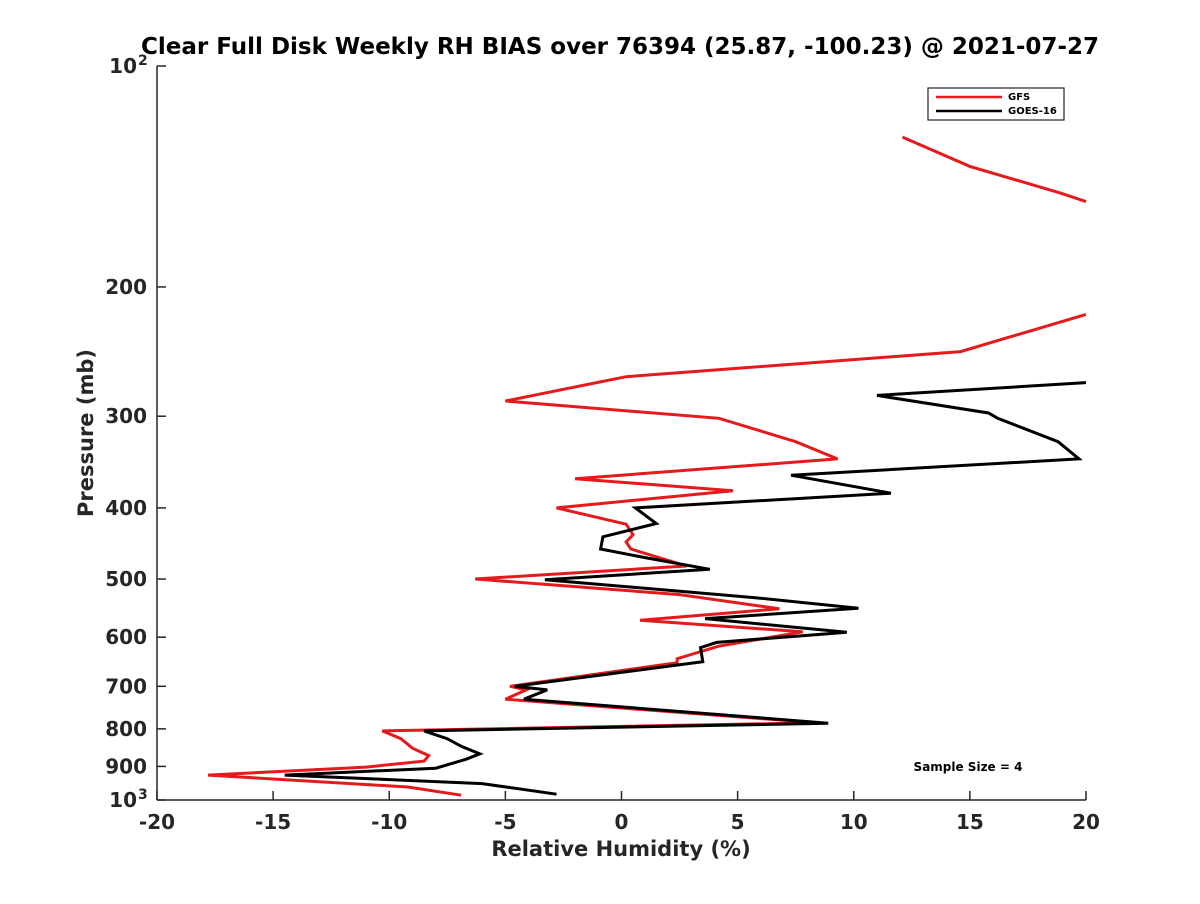 The height and width of the screenshot is (904, 1200). I want to click on x-tick-label: -20, so click(157, 822).